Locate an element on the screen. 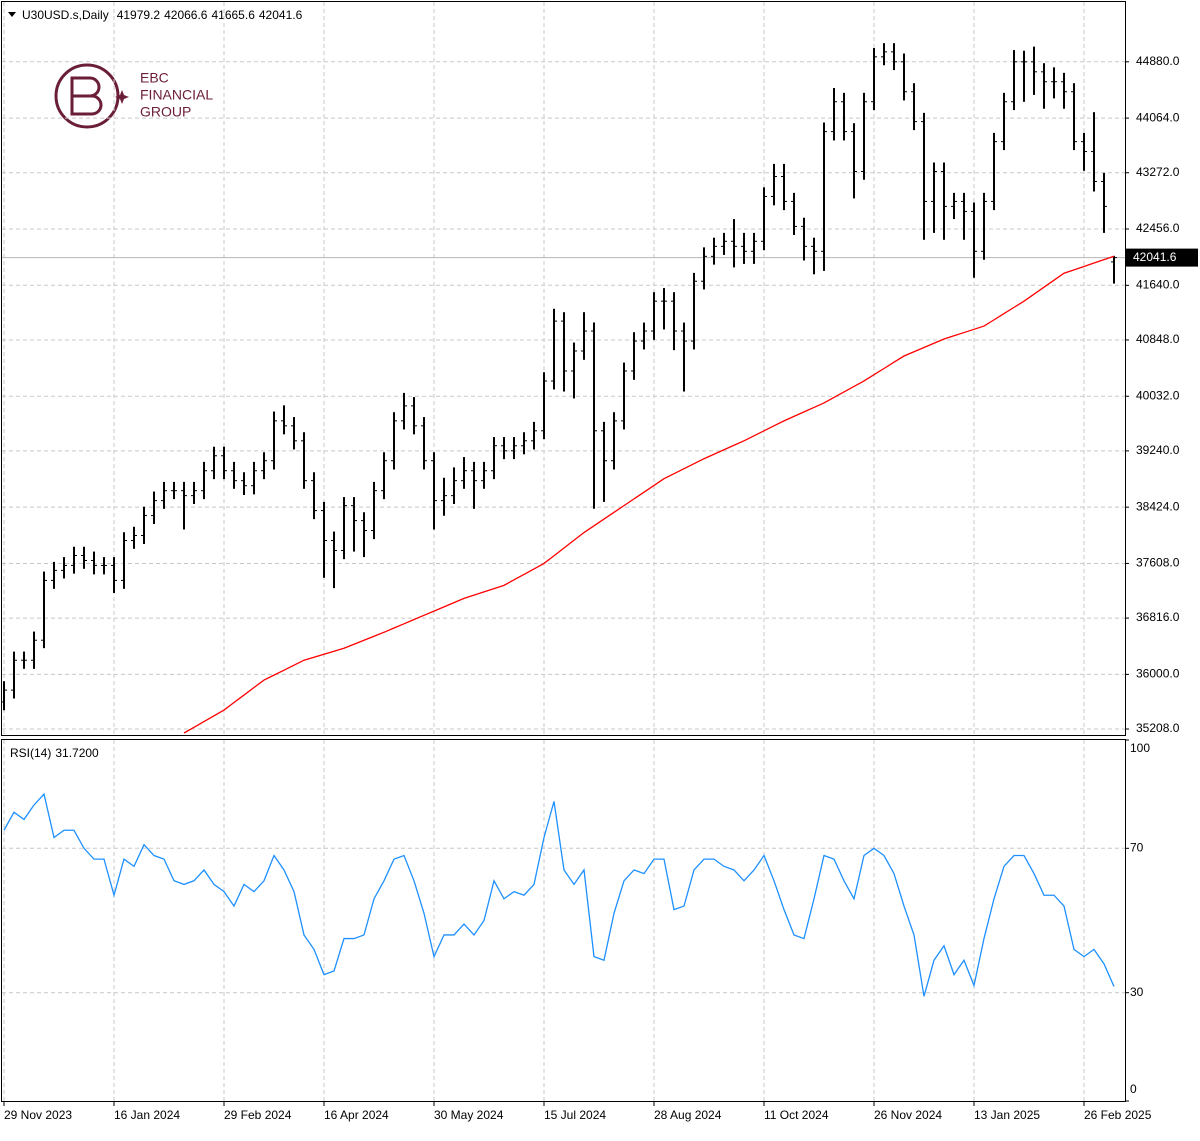 The height and width of the screenshot is (1141, 1200). rsi-last: 31.7200 is located at coordinates (77, 753).